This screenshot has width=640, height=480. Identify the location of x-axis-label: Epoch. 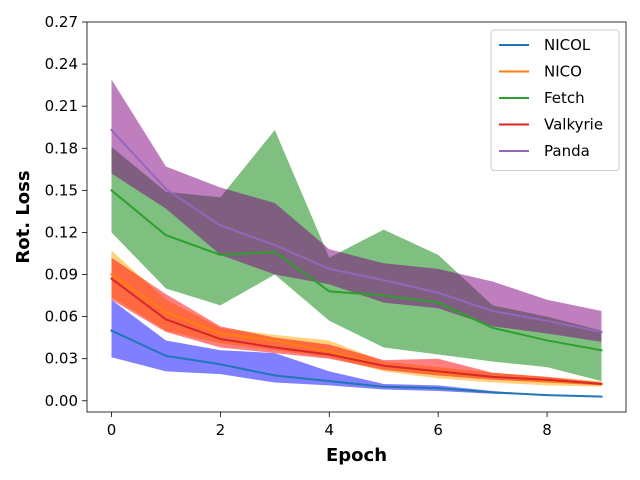
(356, 455).